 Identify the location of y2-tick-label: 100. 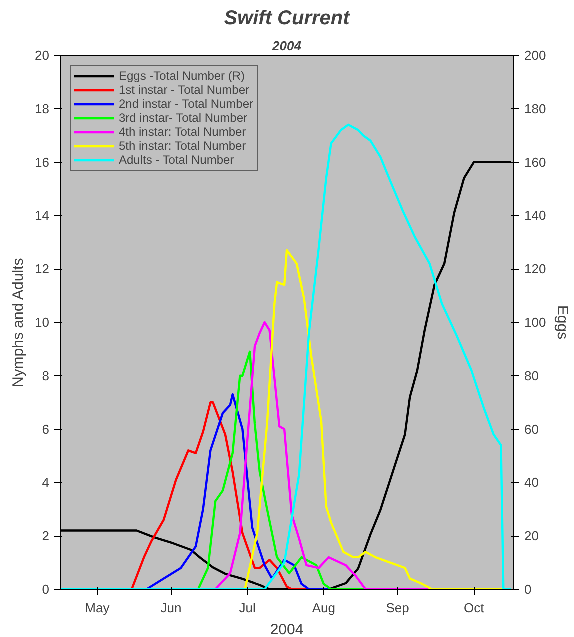
(535, 322).